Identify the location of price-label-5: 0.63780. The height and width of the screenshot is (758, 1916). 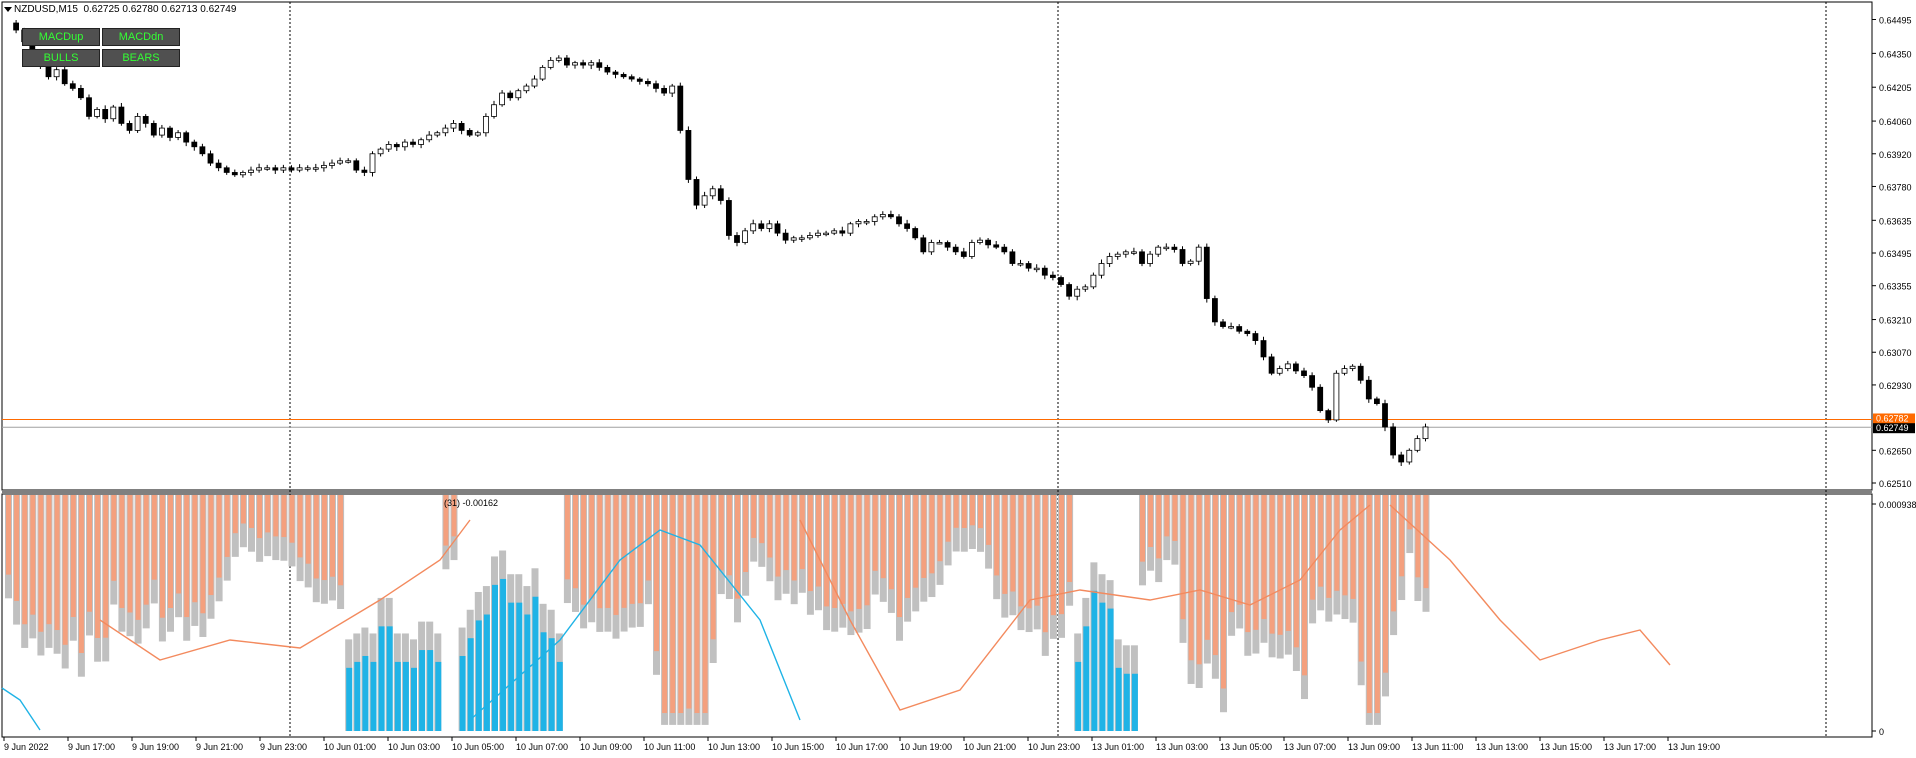
(1895, 187).